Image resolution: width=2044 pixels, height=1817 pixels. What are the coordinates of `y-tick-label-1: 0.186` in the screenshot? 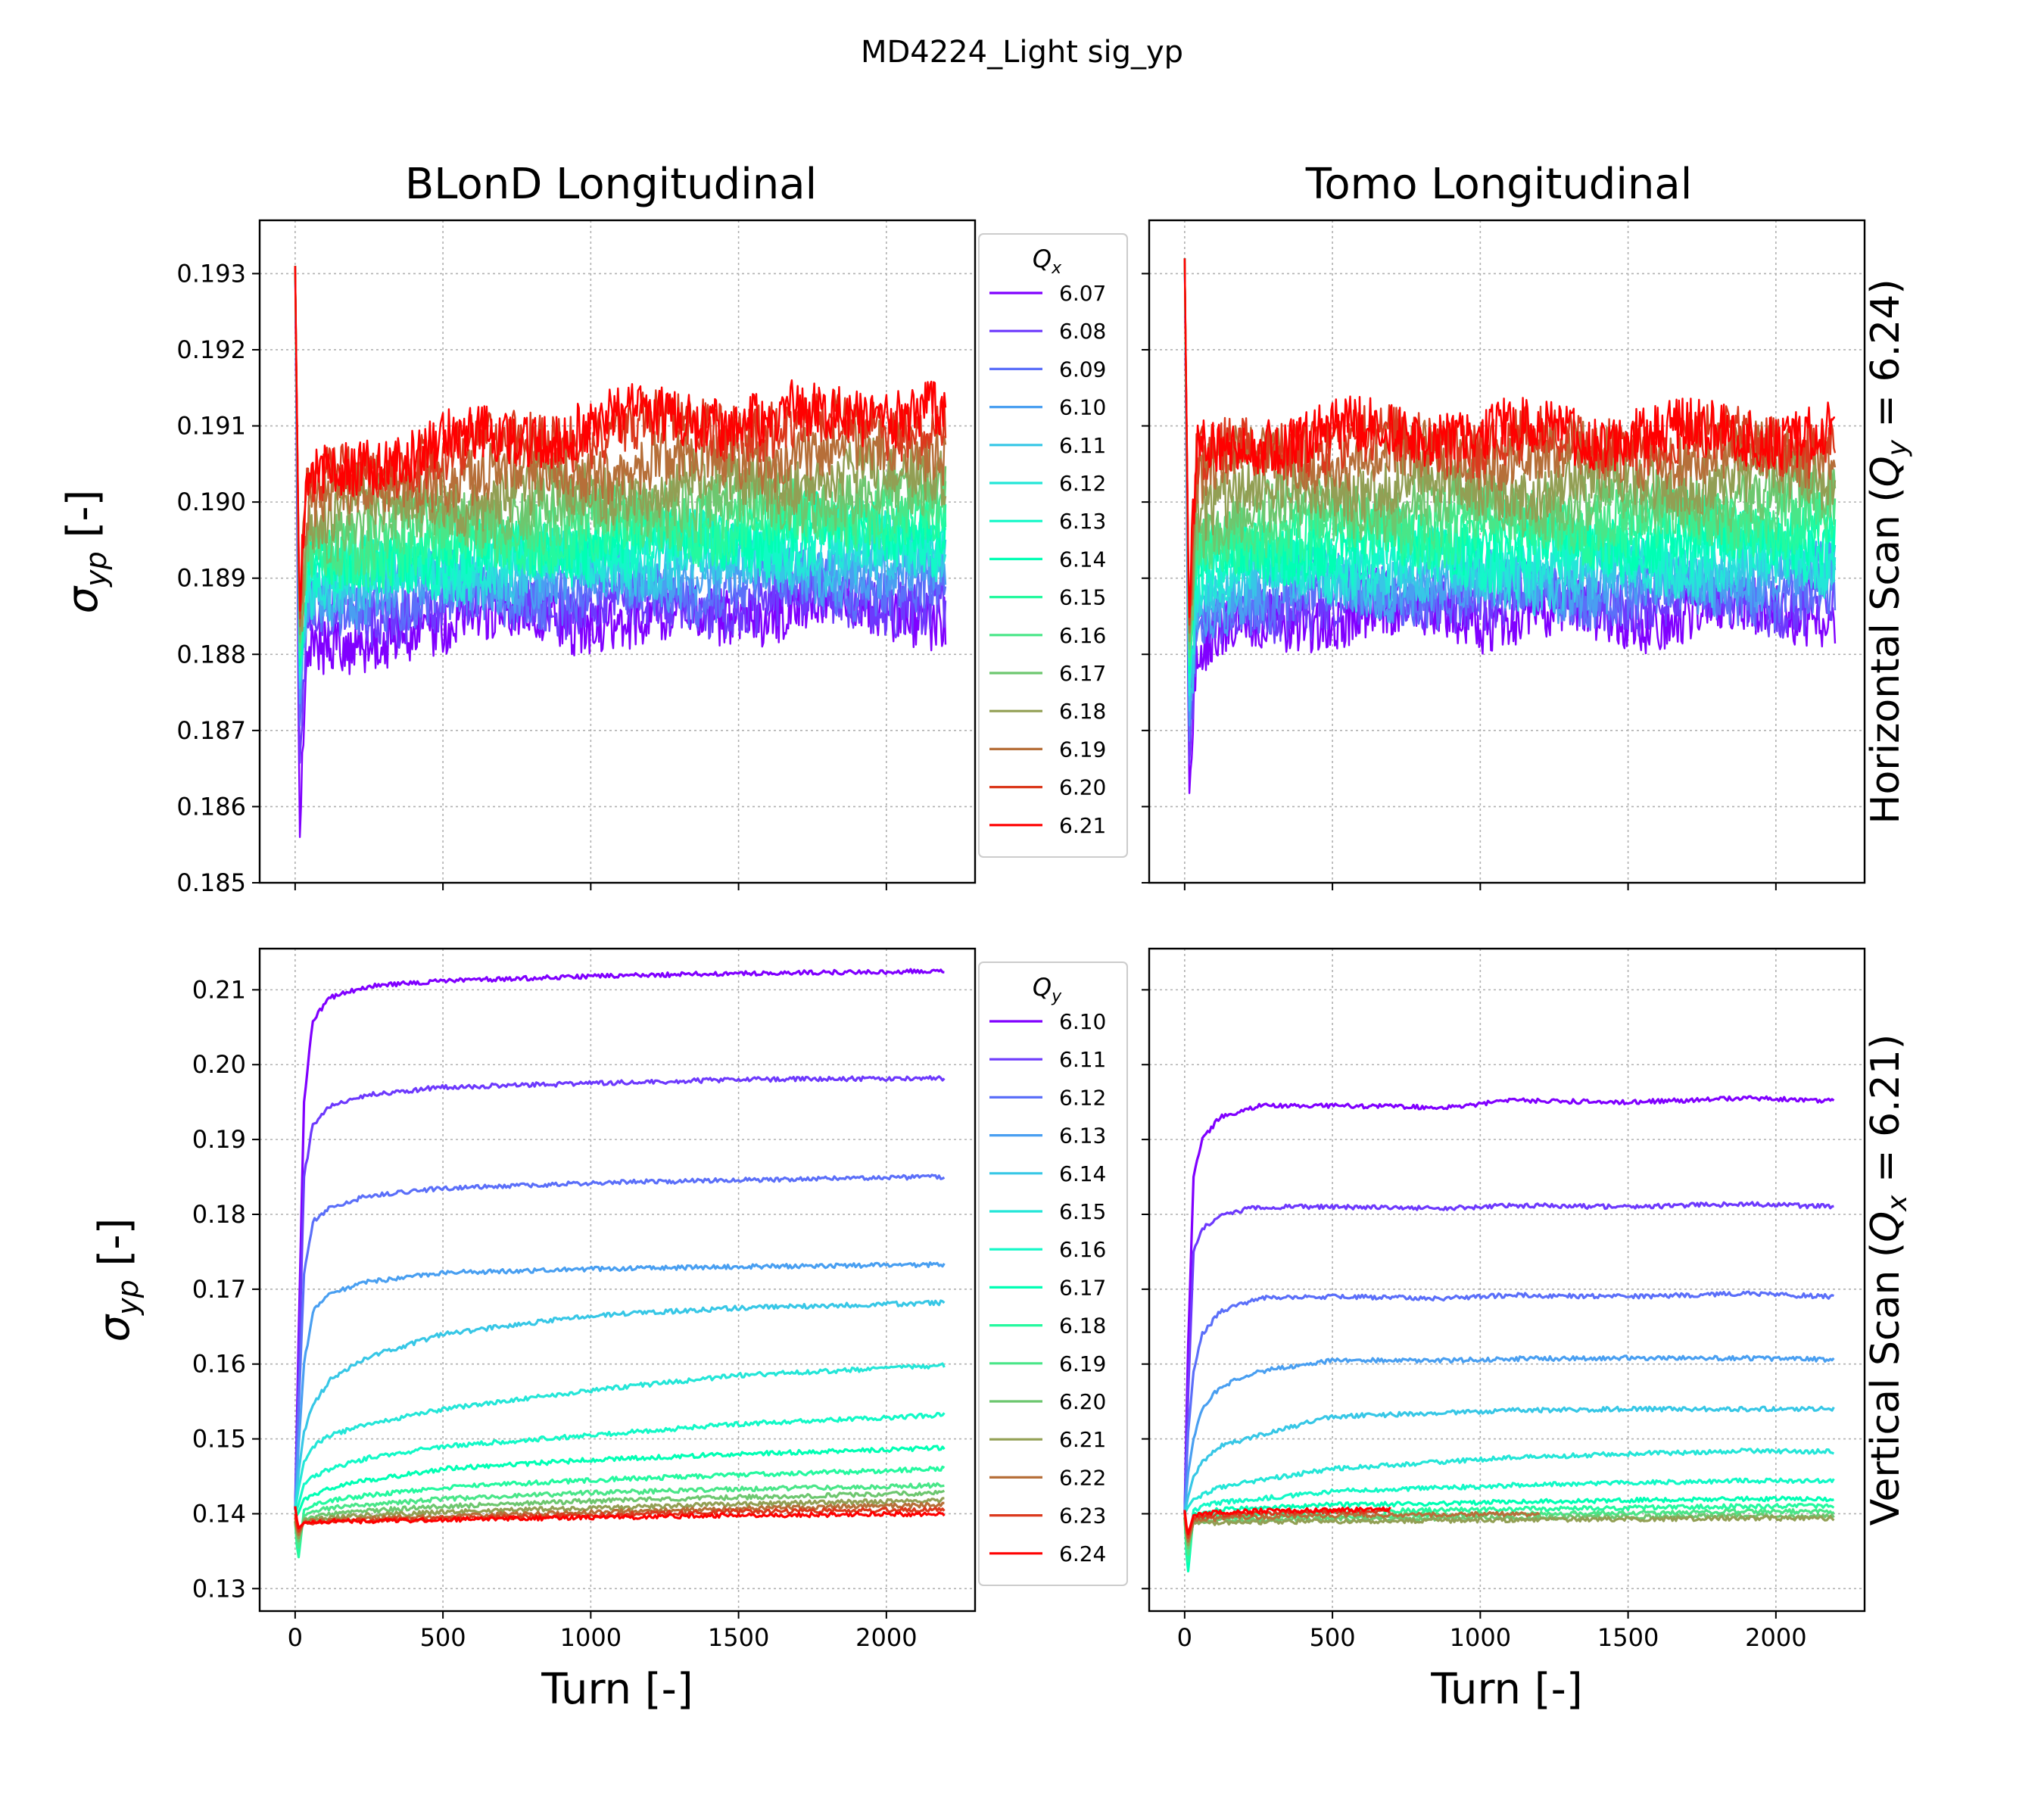 It's located at (211, 806).